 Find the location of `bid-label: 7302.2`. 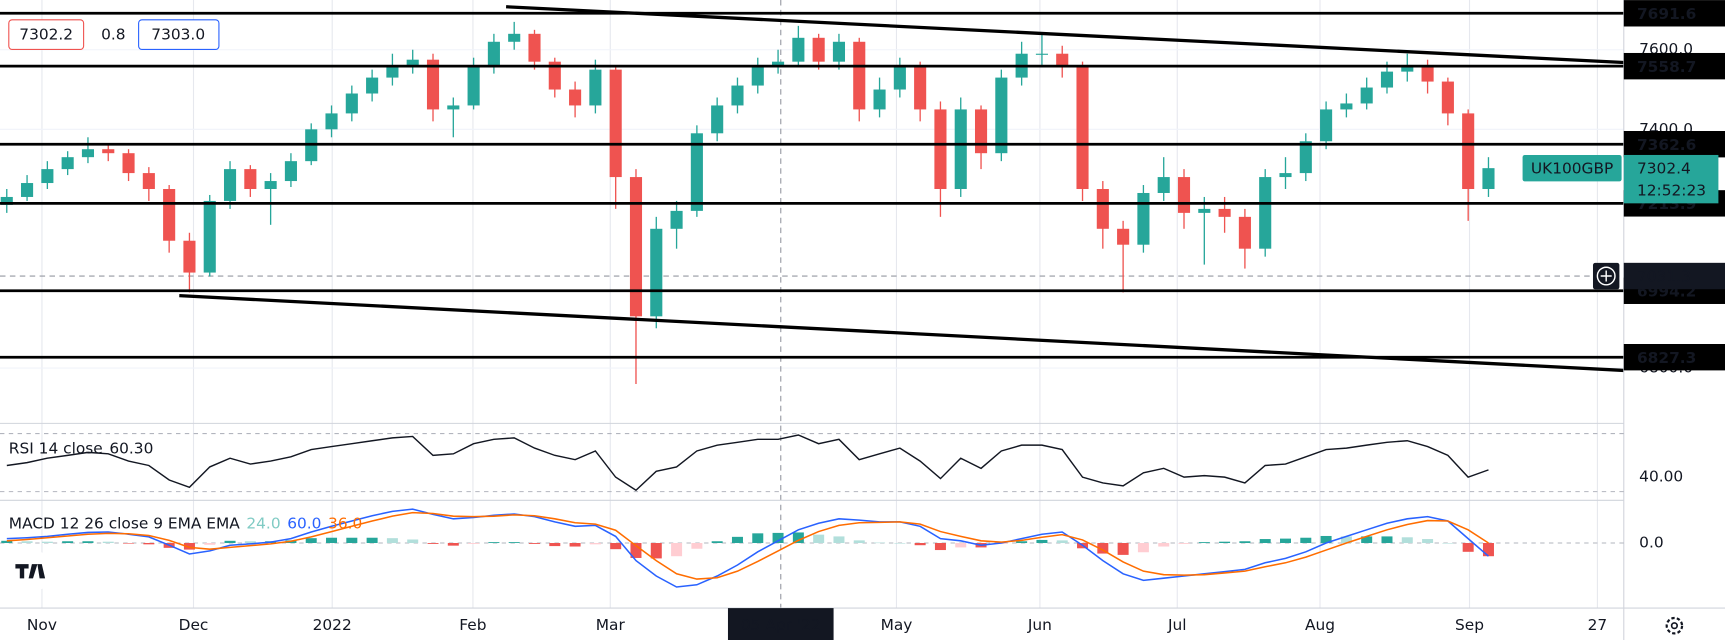

bid-label: 7302.2 is located at coordinates (46, 35).